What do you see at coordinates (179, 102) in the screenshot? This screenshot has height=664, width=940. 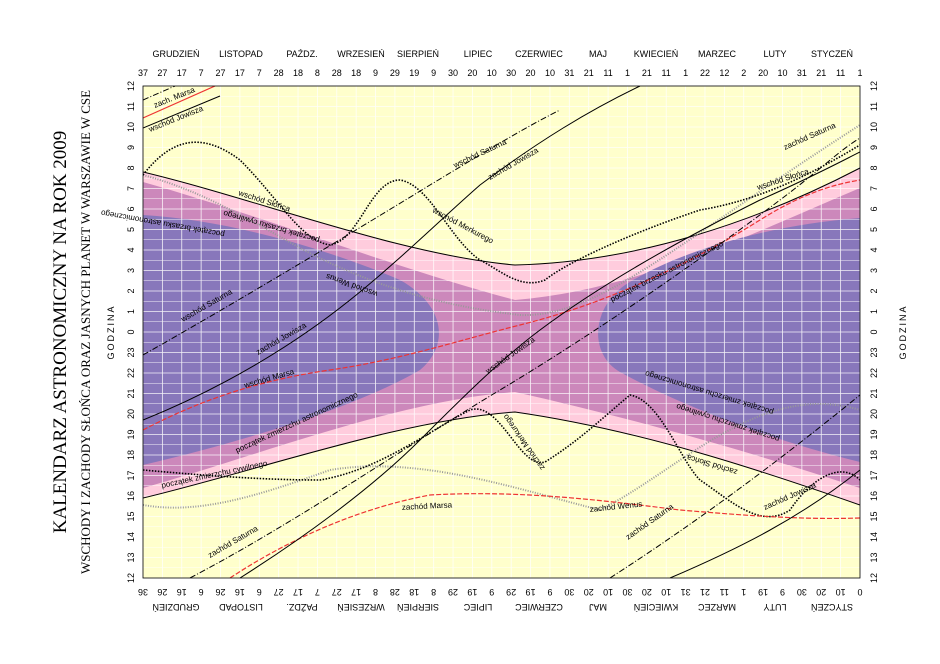 I see `mars-set-line-top` at bounding box center [179, 102].